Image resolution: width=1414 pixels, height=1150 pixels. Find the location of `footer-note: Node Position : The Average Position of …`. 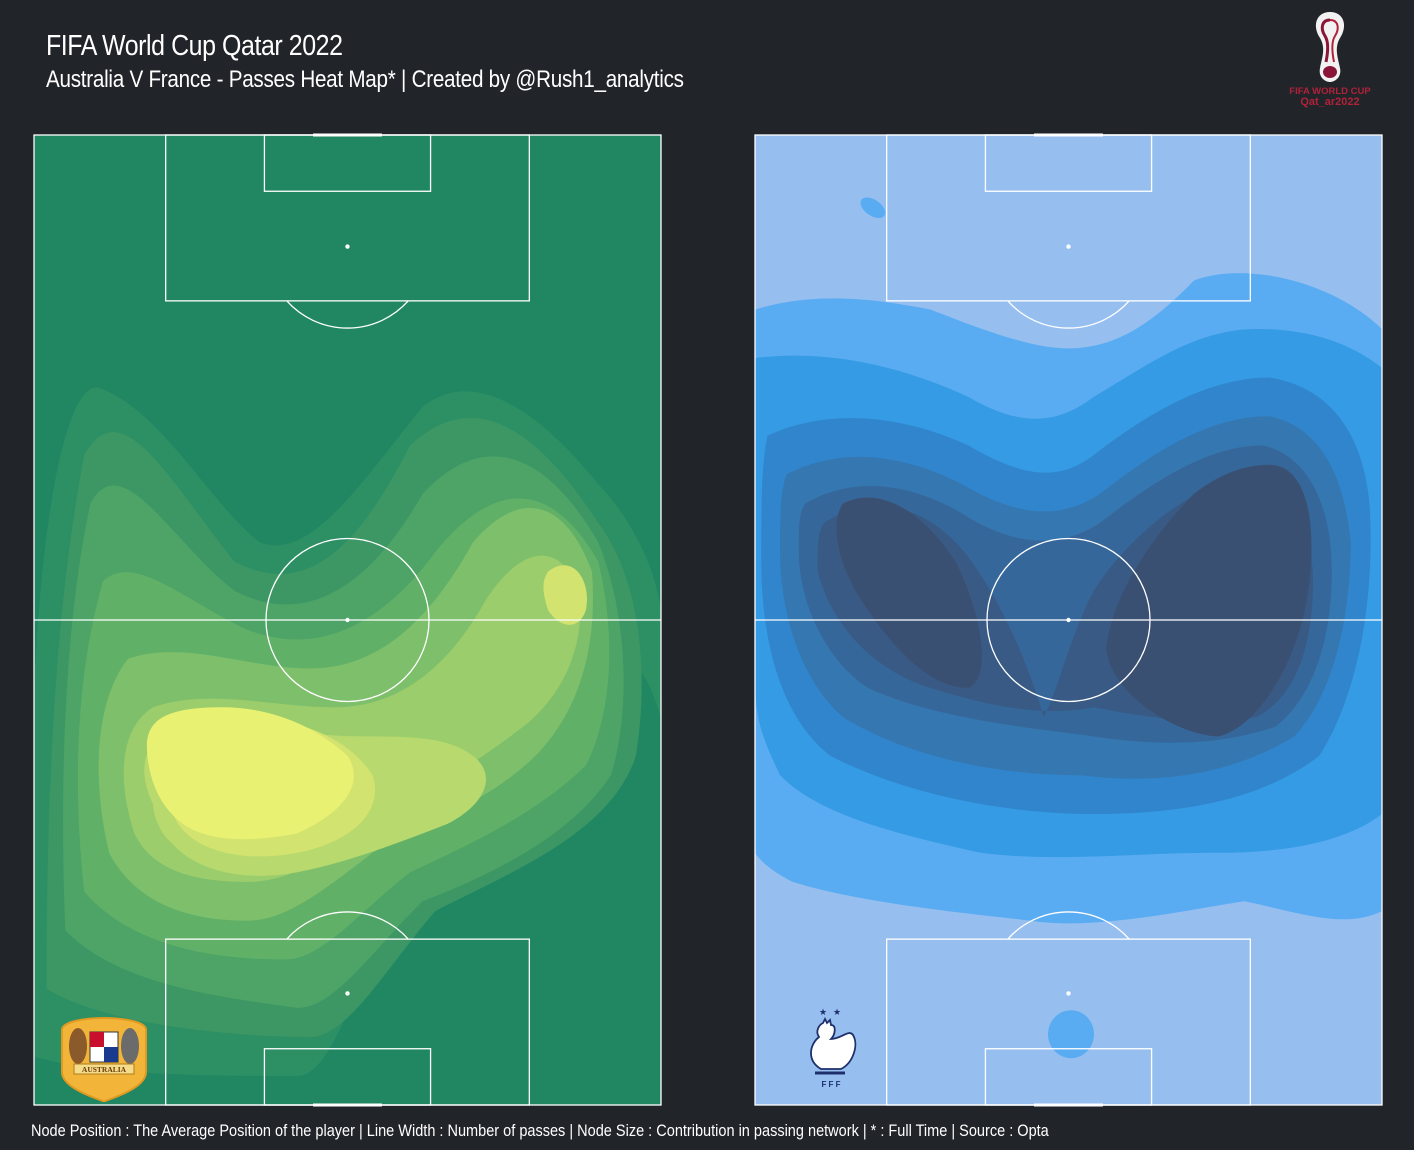

footer-note: Node Position : The Average Position of … is located at coordinates (540, 1131).